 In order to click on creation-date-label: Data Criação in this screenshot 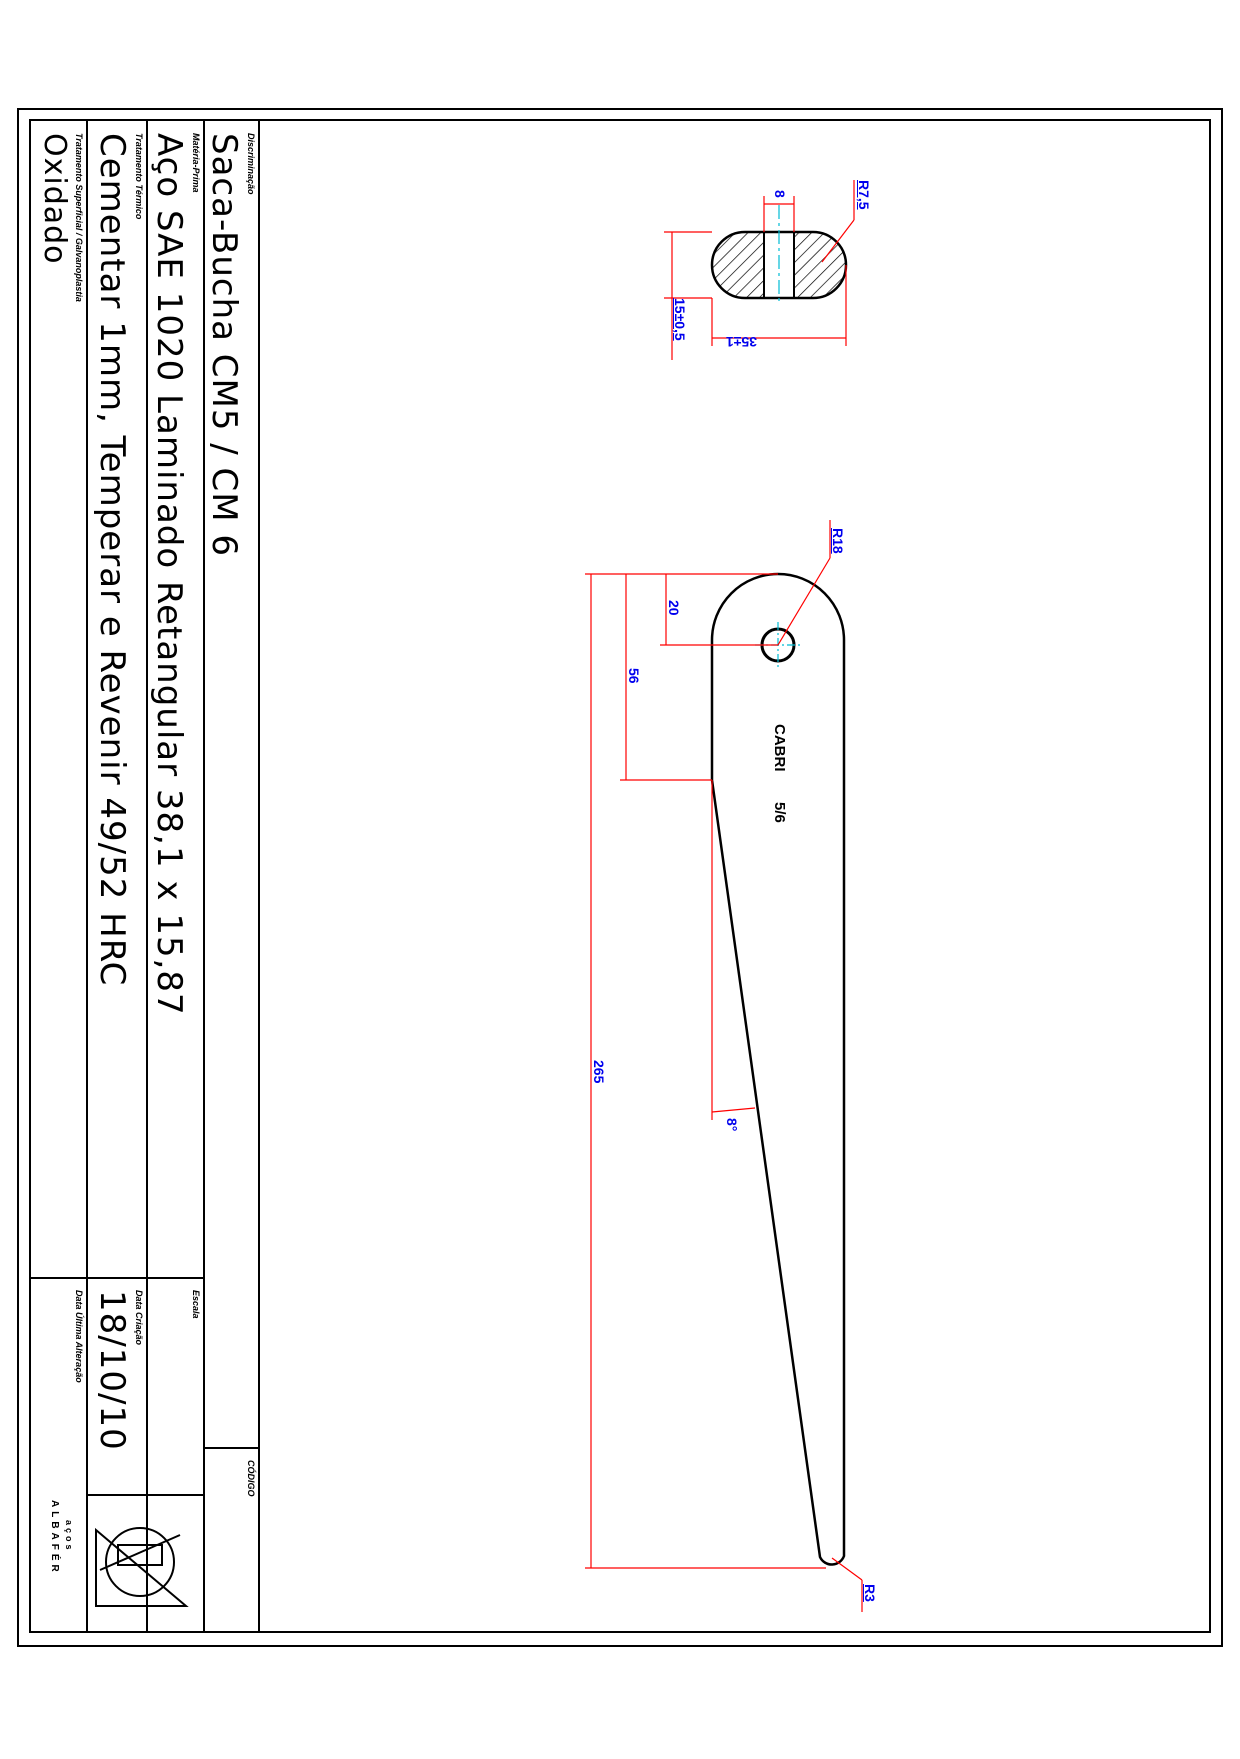, I will do `click(139, 1318)`.